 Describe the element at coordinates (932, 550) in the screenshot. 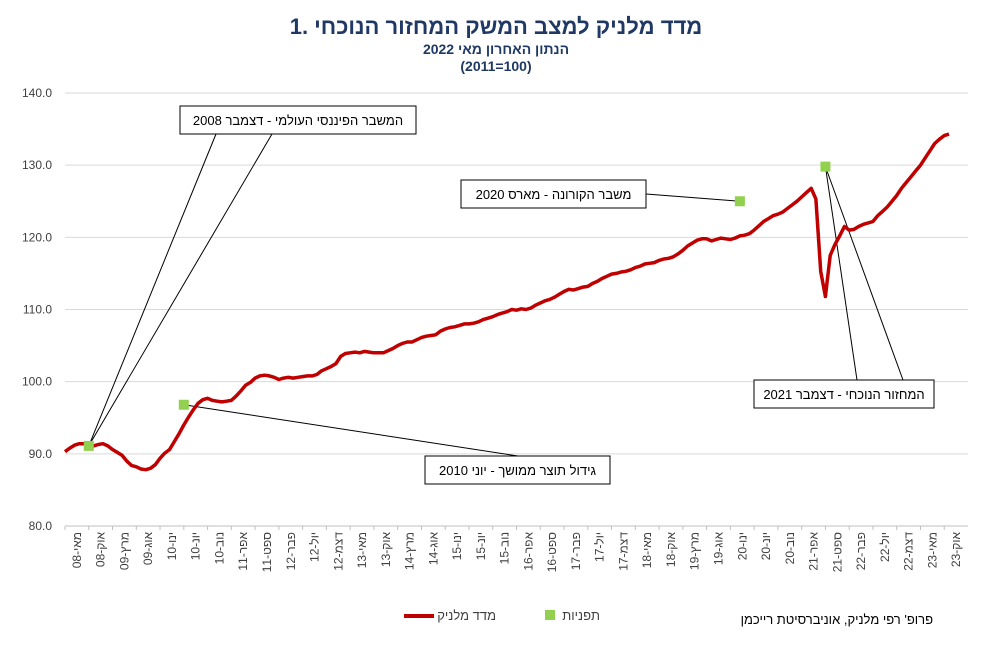

I see `x-tick-label: מאי-23` at that location.